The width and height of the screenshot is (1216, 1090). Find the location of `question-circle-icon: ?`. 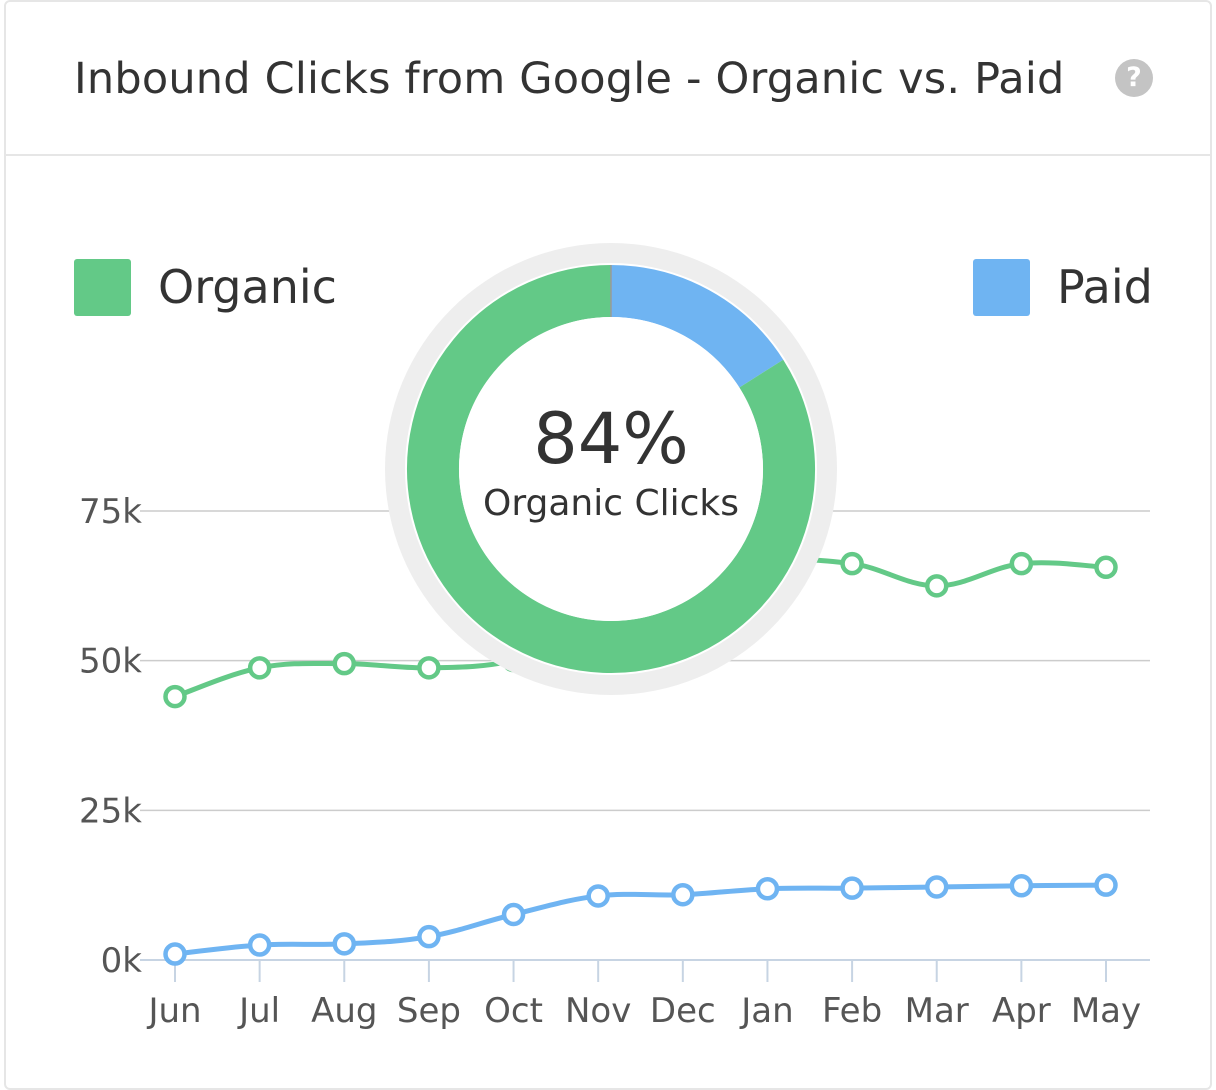

question-circle-icon: ? is located at coordinates (1134, 78).